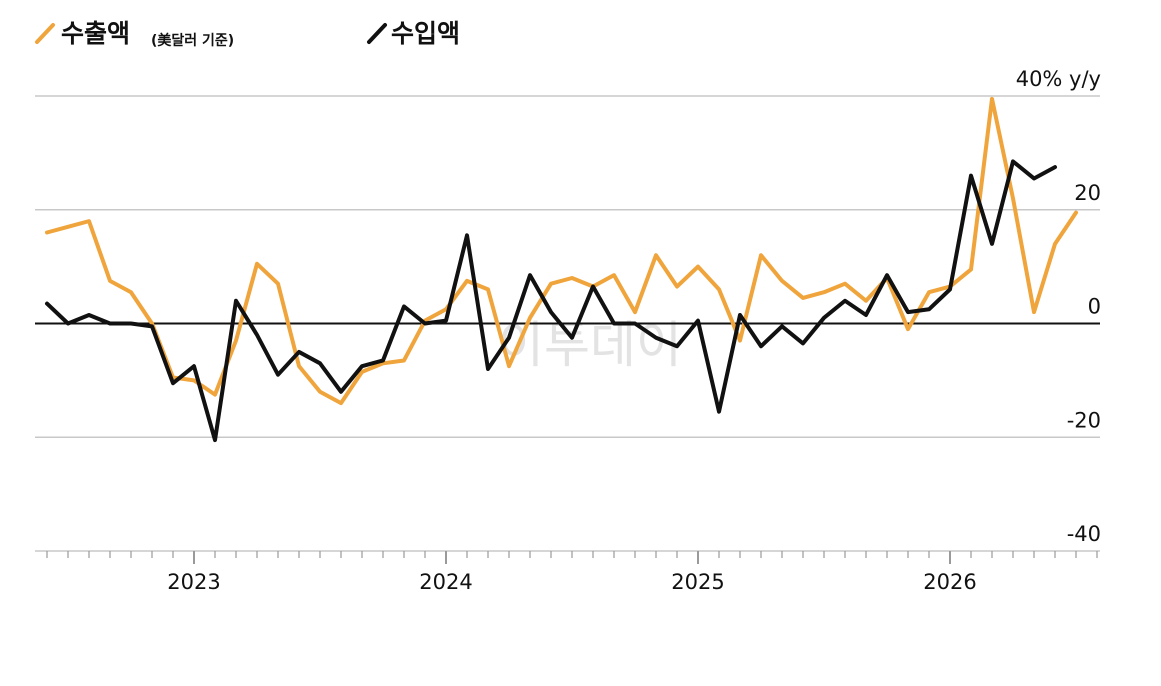 The image size is (1161, 686). Describe the element at coordinates (1058, 79) in the screenshot. I see `y-tick-label: 40% y/y` at that location.